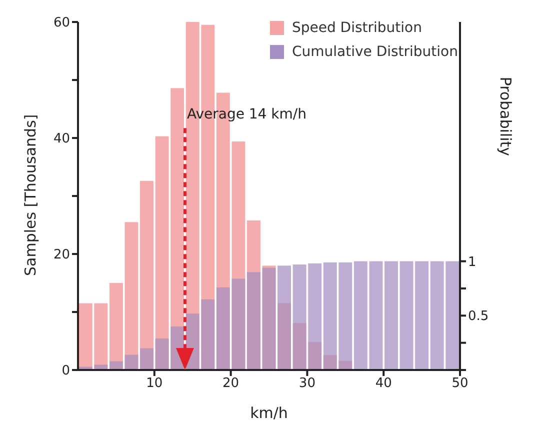 The image size is (538, 440). Describe the element at coordinates (154, 384) in the screenshot. I see `x-tick-label: 10` at that location.